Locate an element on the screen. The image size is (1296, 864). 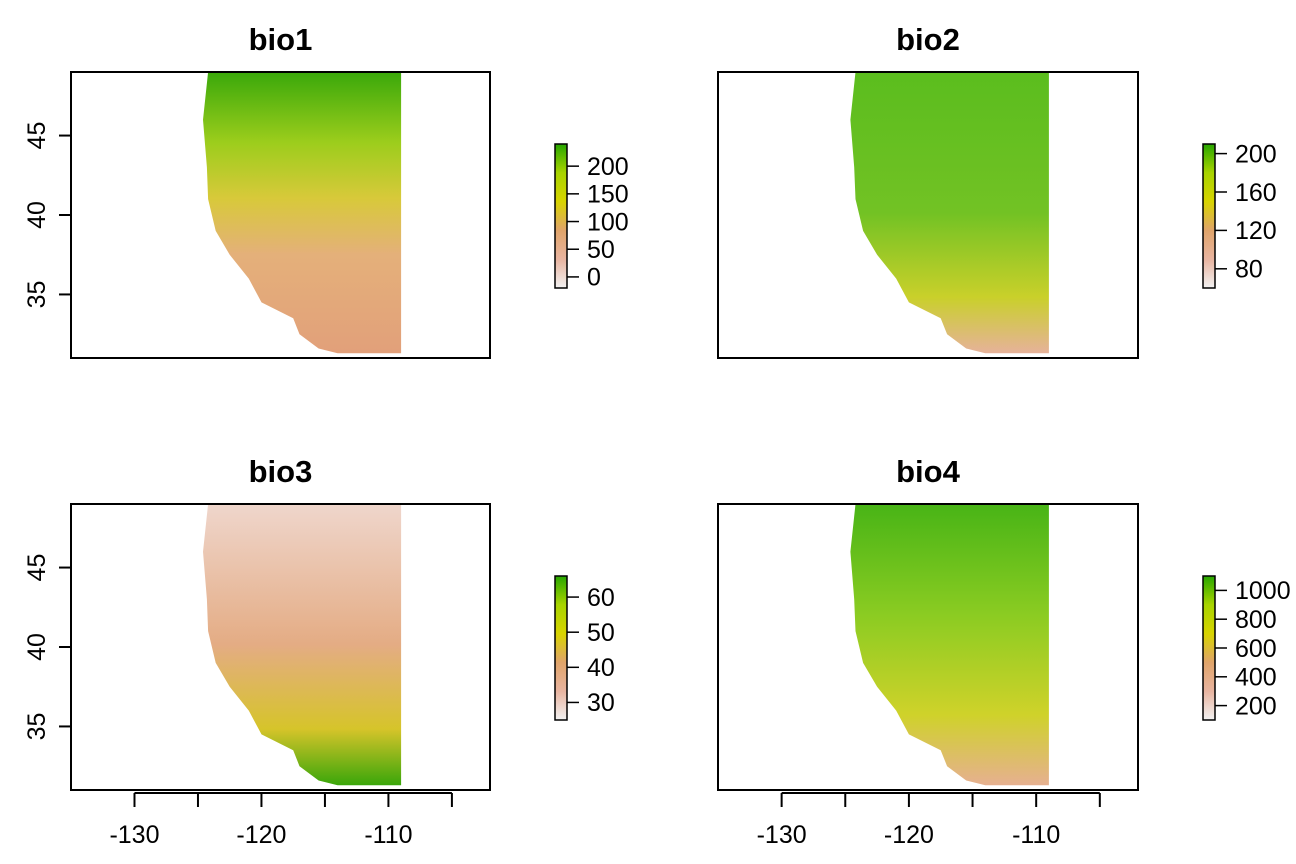
legend-label-150: 150 is located at coordinates (608, 195).